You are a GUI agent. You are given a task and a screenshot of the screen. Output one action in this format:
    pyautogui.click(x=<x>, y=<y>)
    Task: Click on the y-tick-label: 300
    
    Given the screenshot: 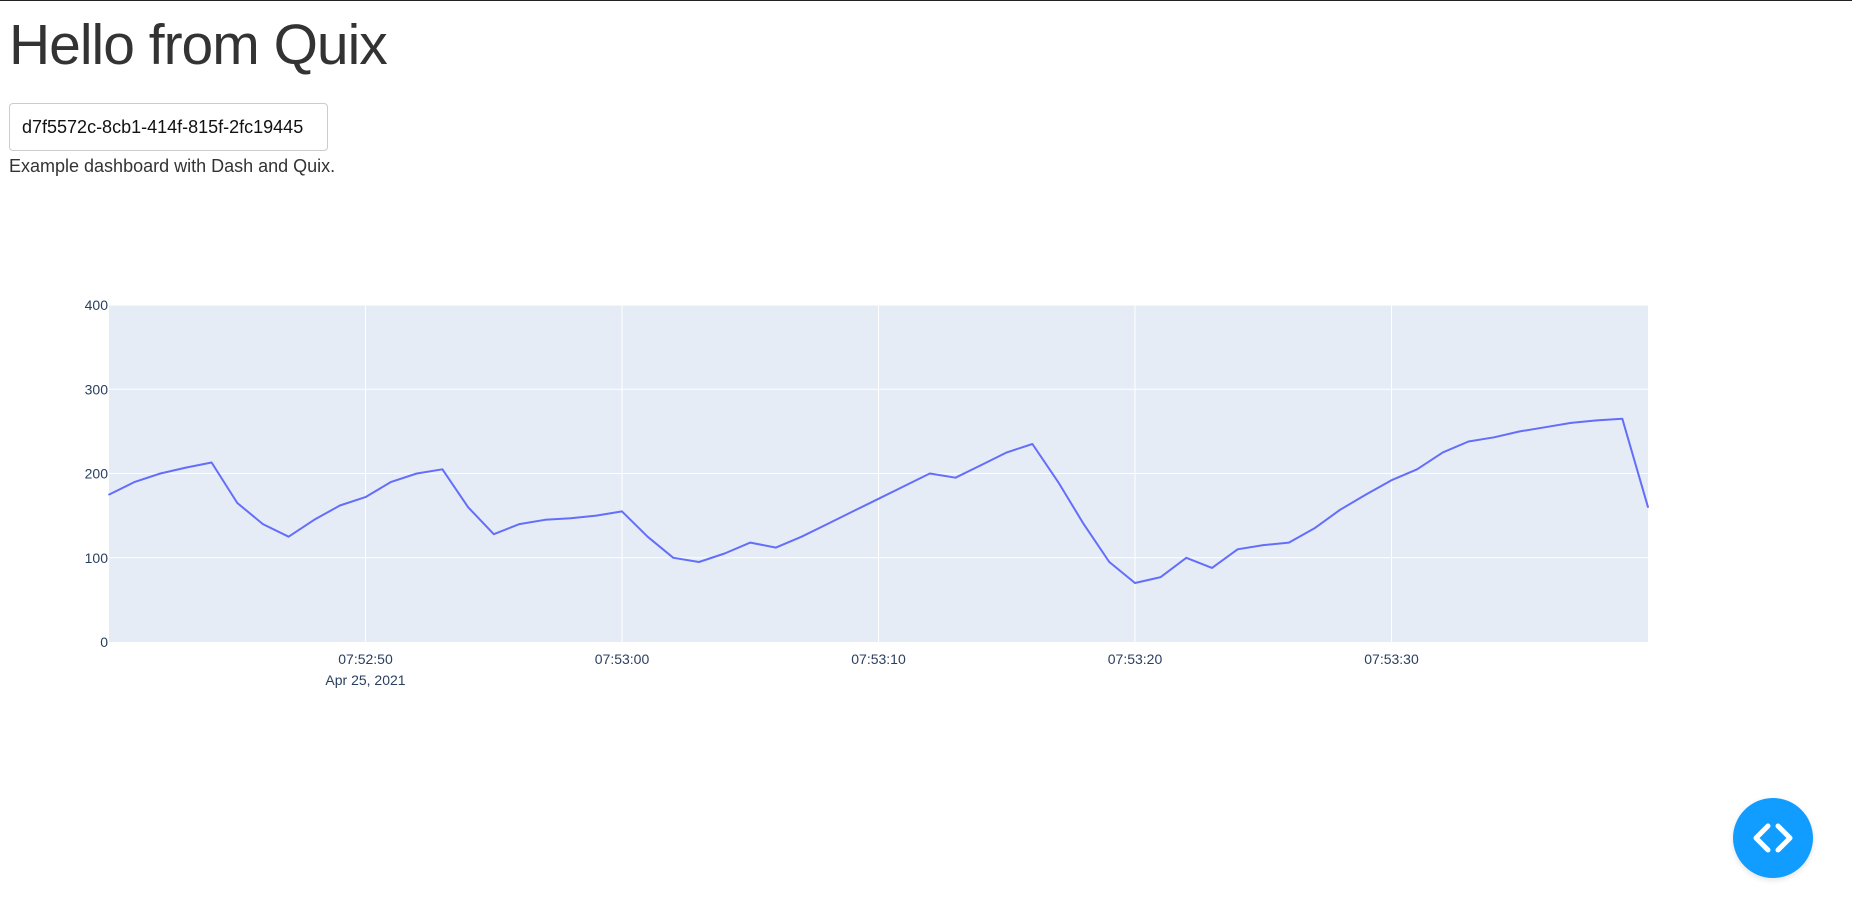 What is the action you would take?
    pyautogui.click(x=97, y=389)
    